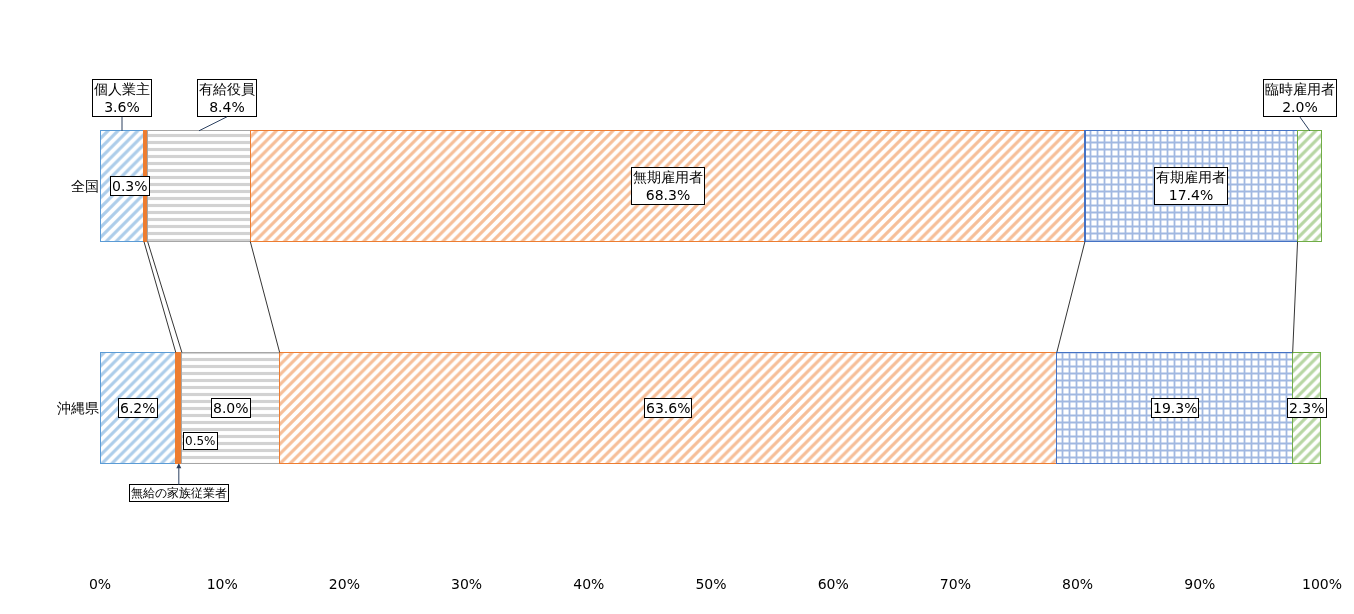  What do you see at coordinates (100, 584) in the screenshot?
I see `x-tick-label: 0%` at bounding box center [100, 584].